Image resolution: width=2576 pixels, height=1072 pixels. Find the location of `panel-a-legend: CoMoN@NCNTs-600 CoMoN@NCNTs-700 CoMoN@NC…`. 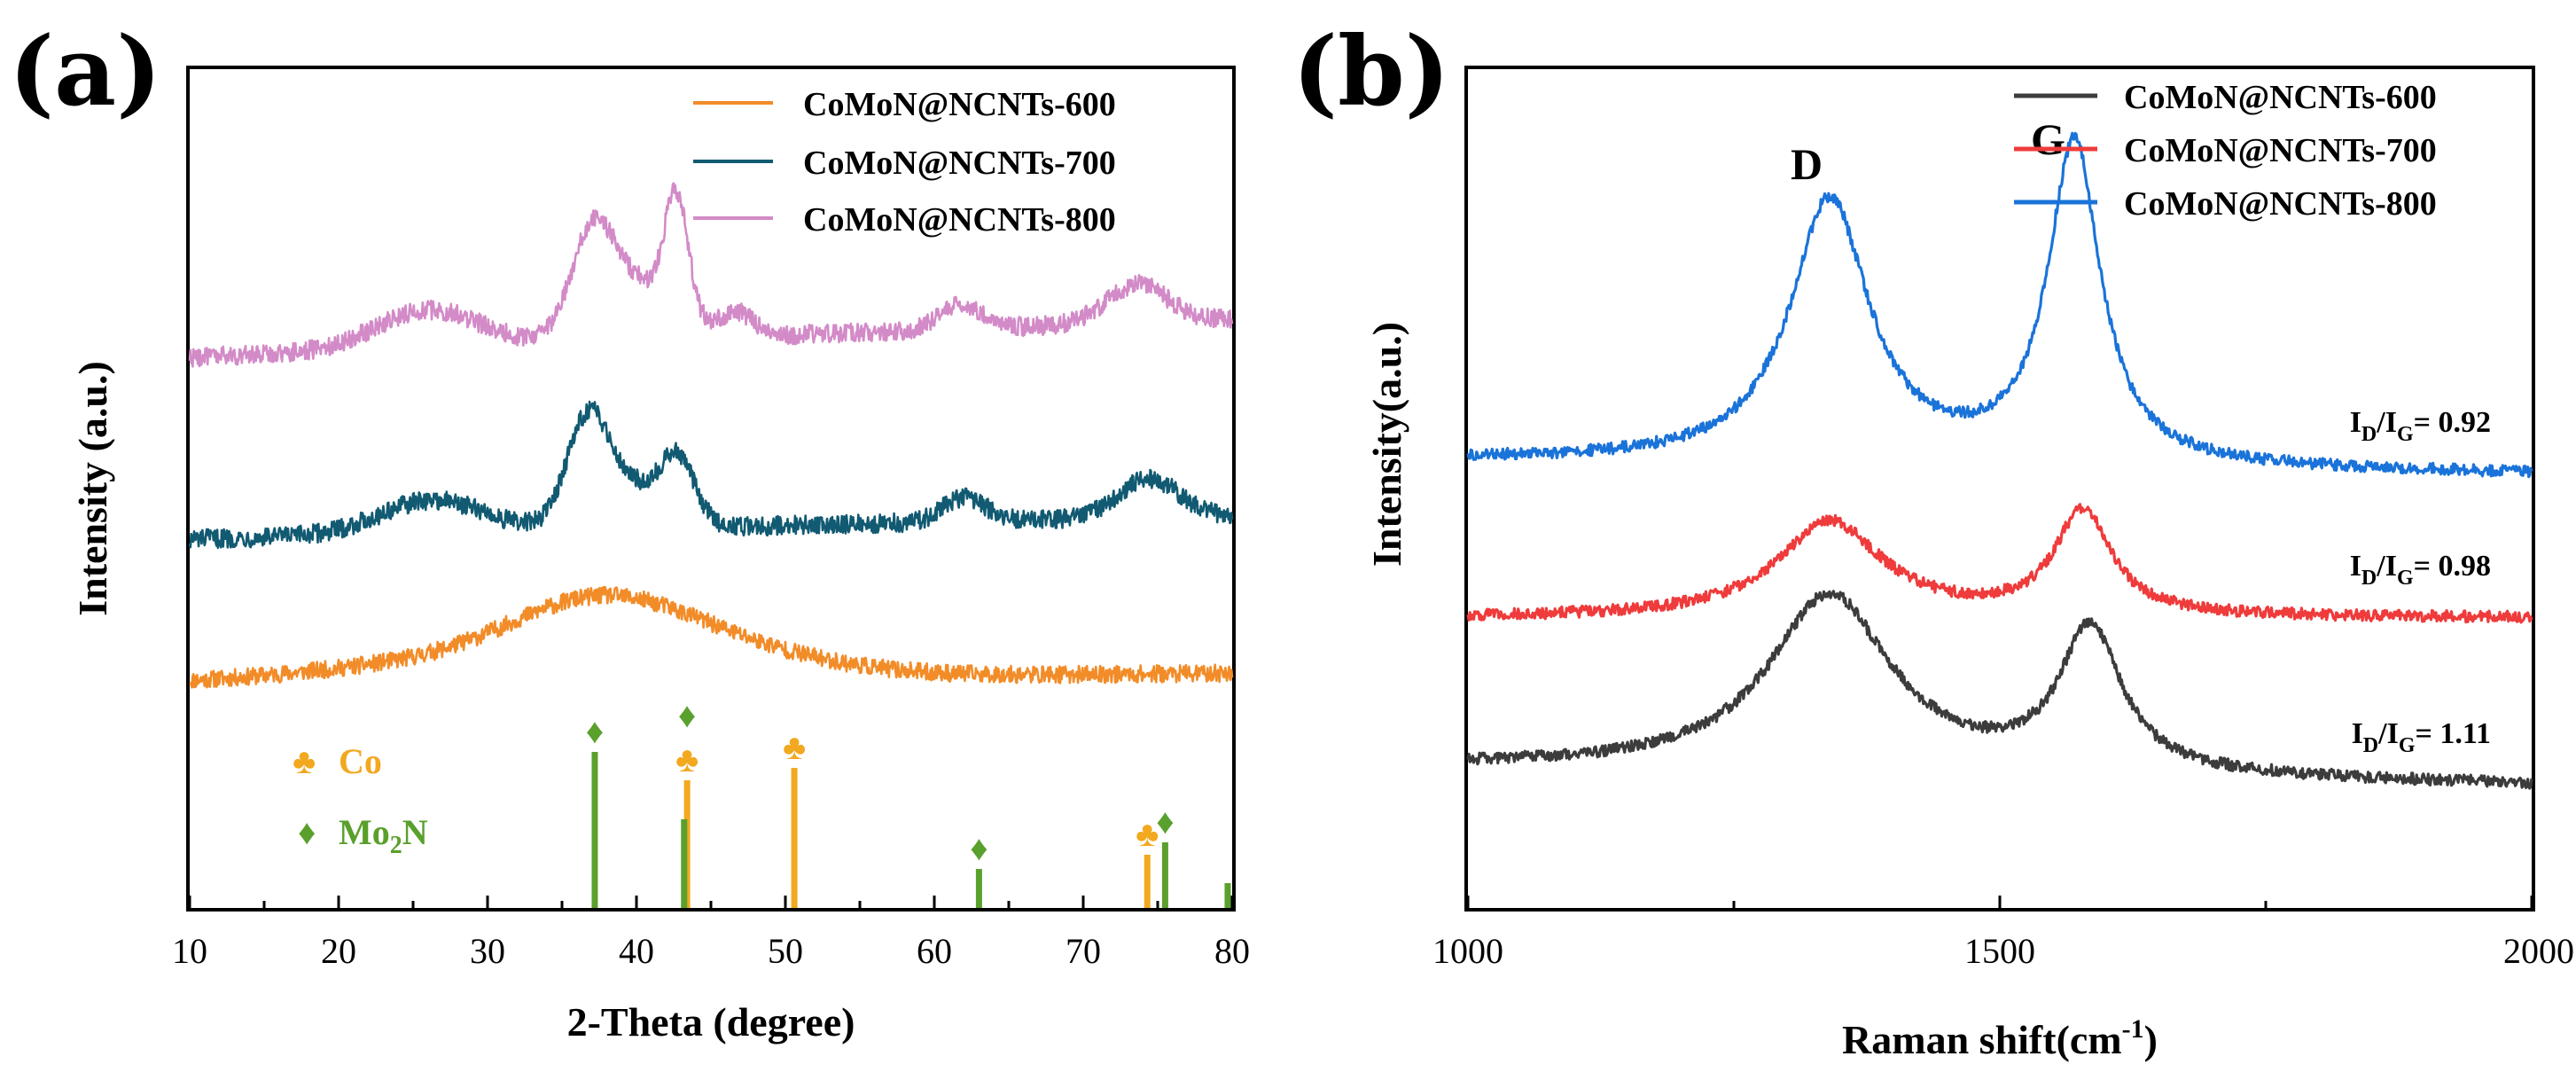

panel-a-legend: CoMoN@NCNTs-600 CoMoN@NCNTs-700 CoMoN@NC… is located at coordinates (904, 163).